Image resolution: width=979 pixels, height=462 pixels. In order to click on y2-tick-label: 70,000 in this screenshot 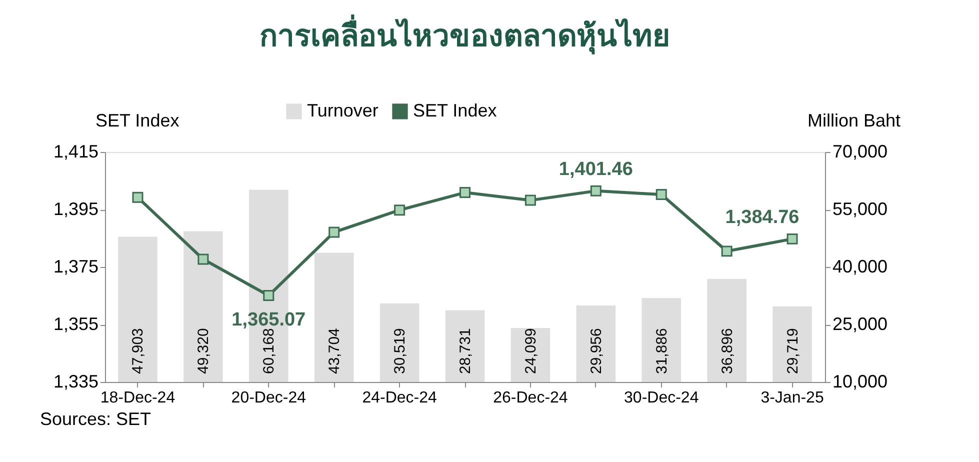, I will do `click(860, 152)`.